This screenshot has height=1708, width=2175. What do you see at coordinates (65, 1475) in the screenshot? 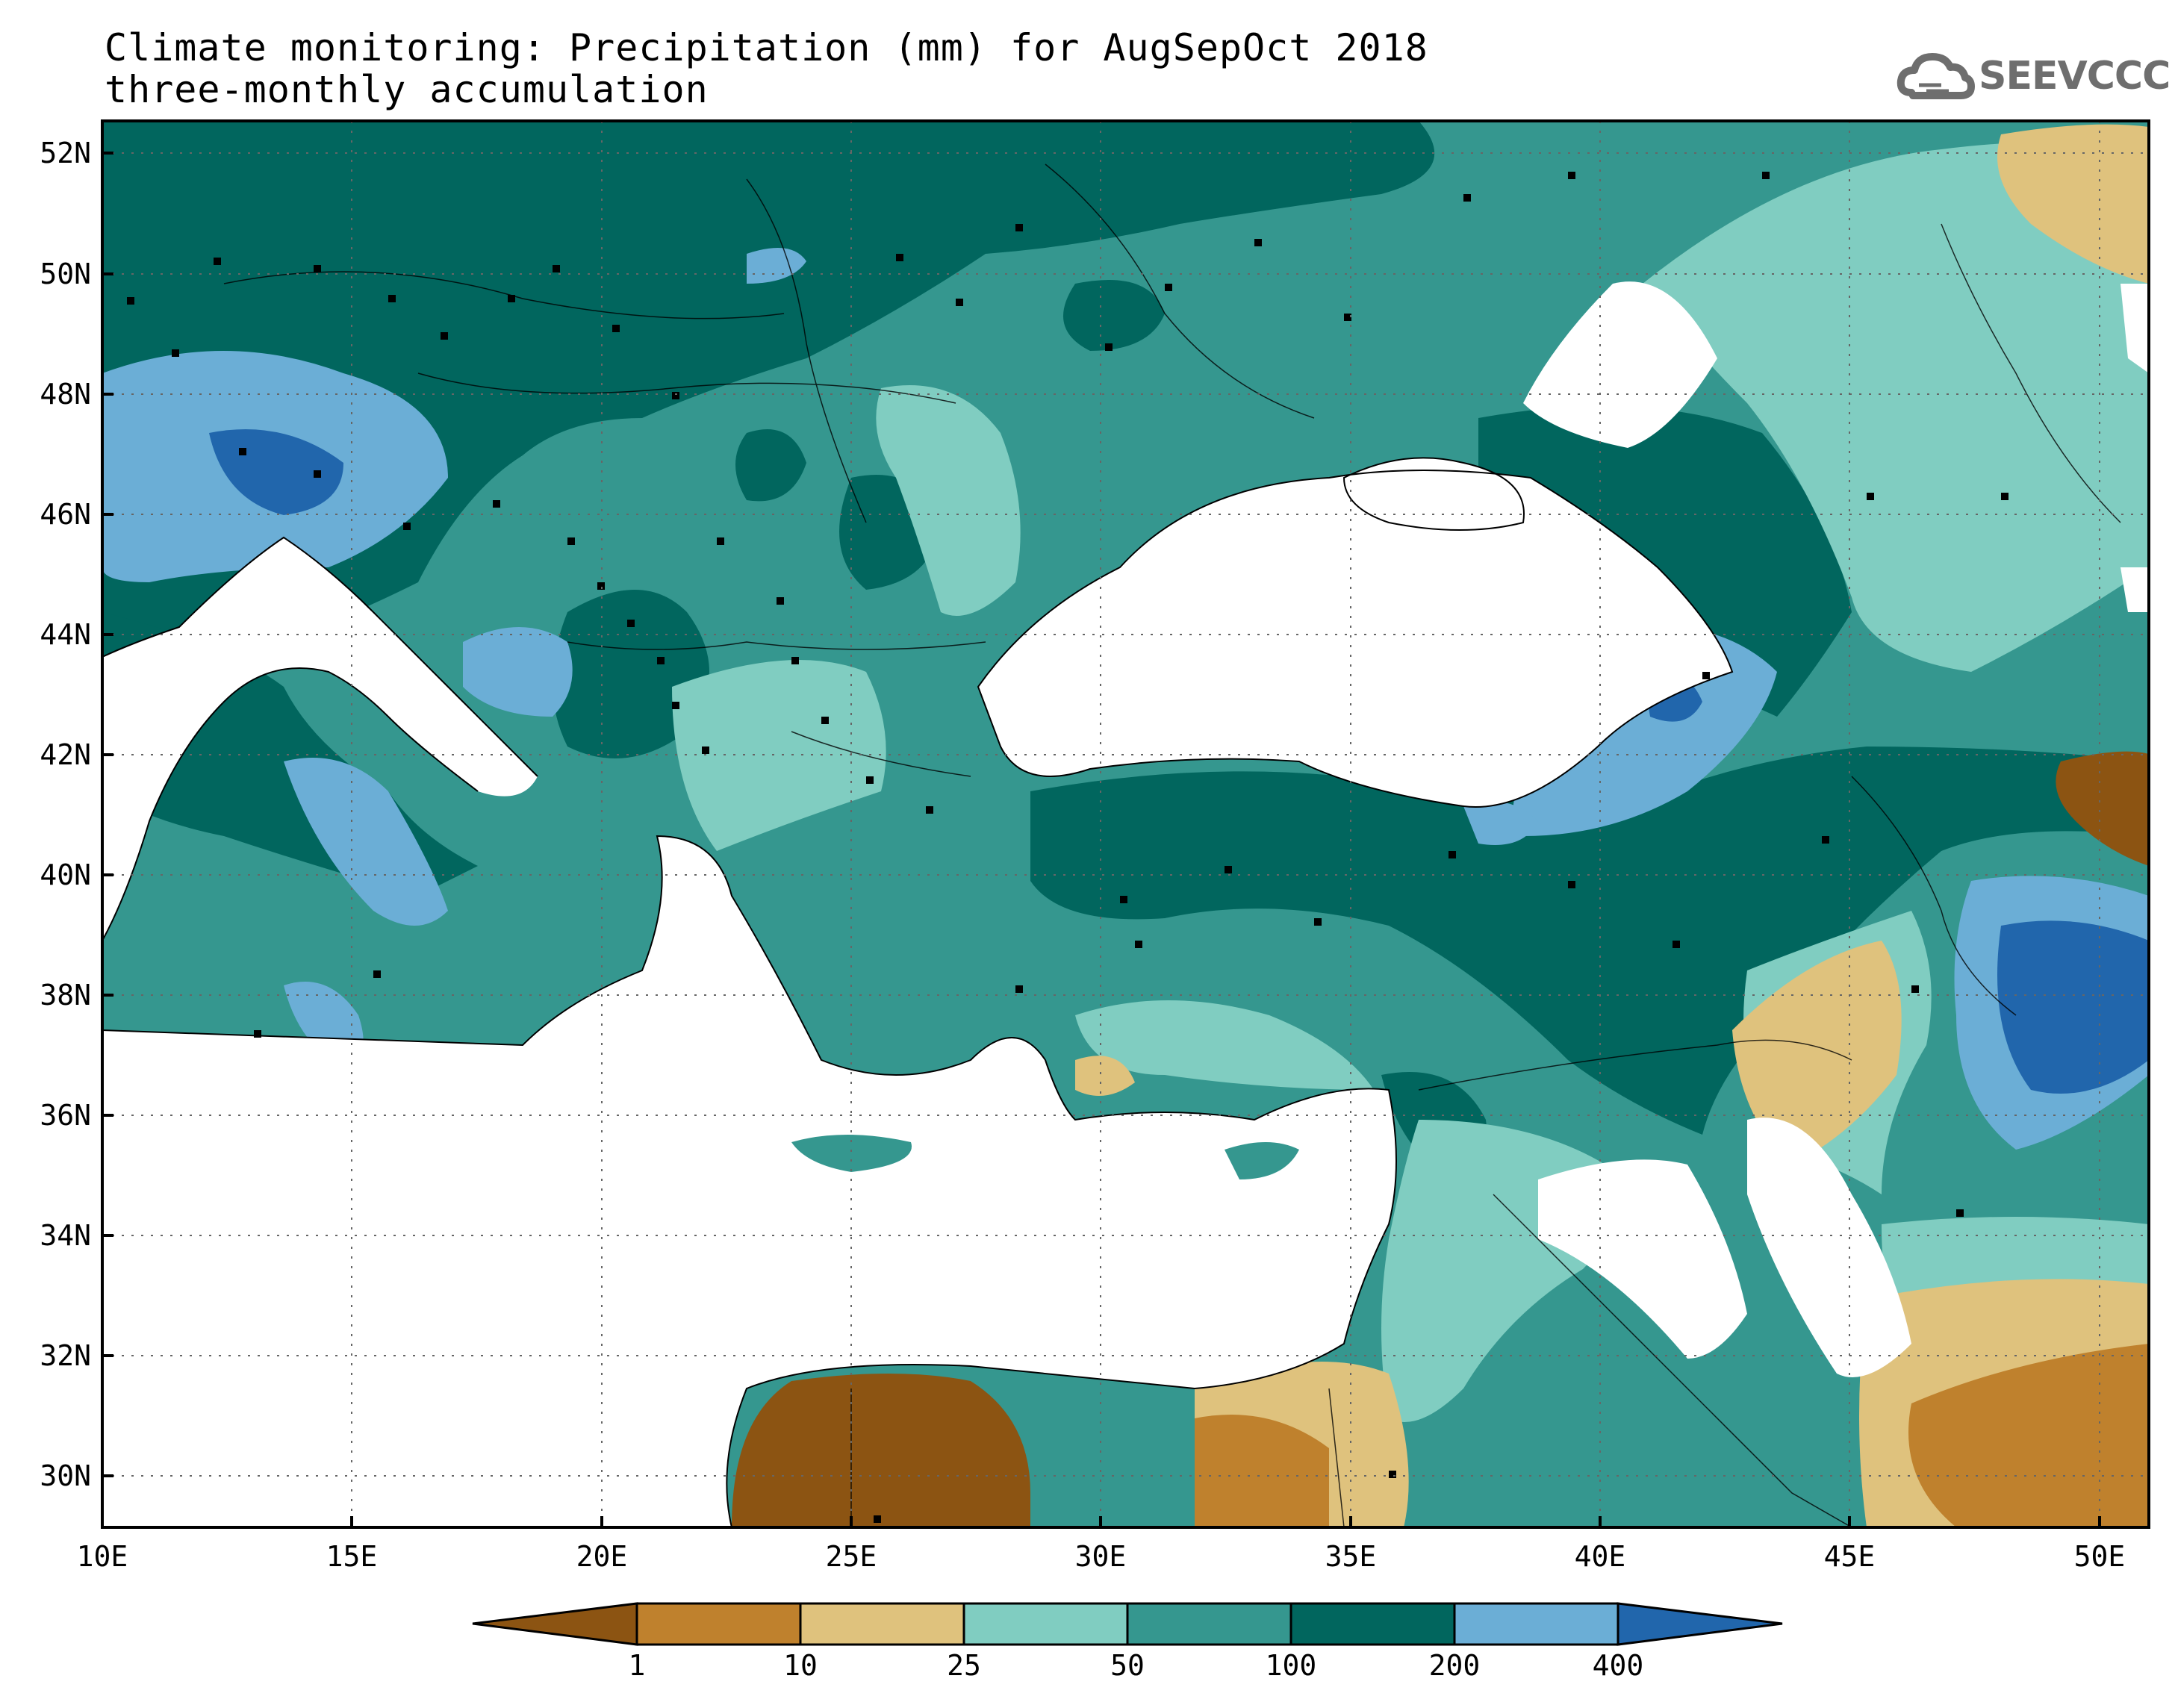
I see `lat-label: 30N` at bounding box center [65, 1475].